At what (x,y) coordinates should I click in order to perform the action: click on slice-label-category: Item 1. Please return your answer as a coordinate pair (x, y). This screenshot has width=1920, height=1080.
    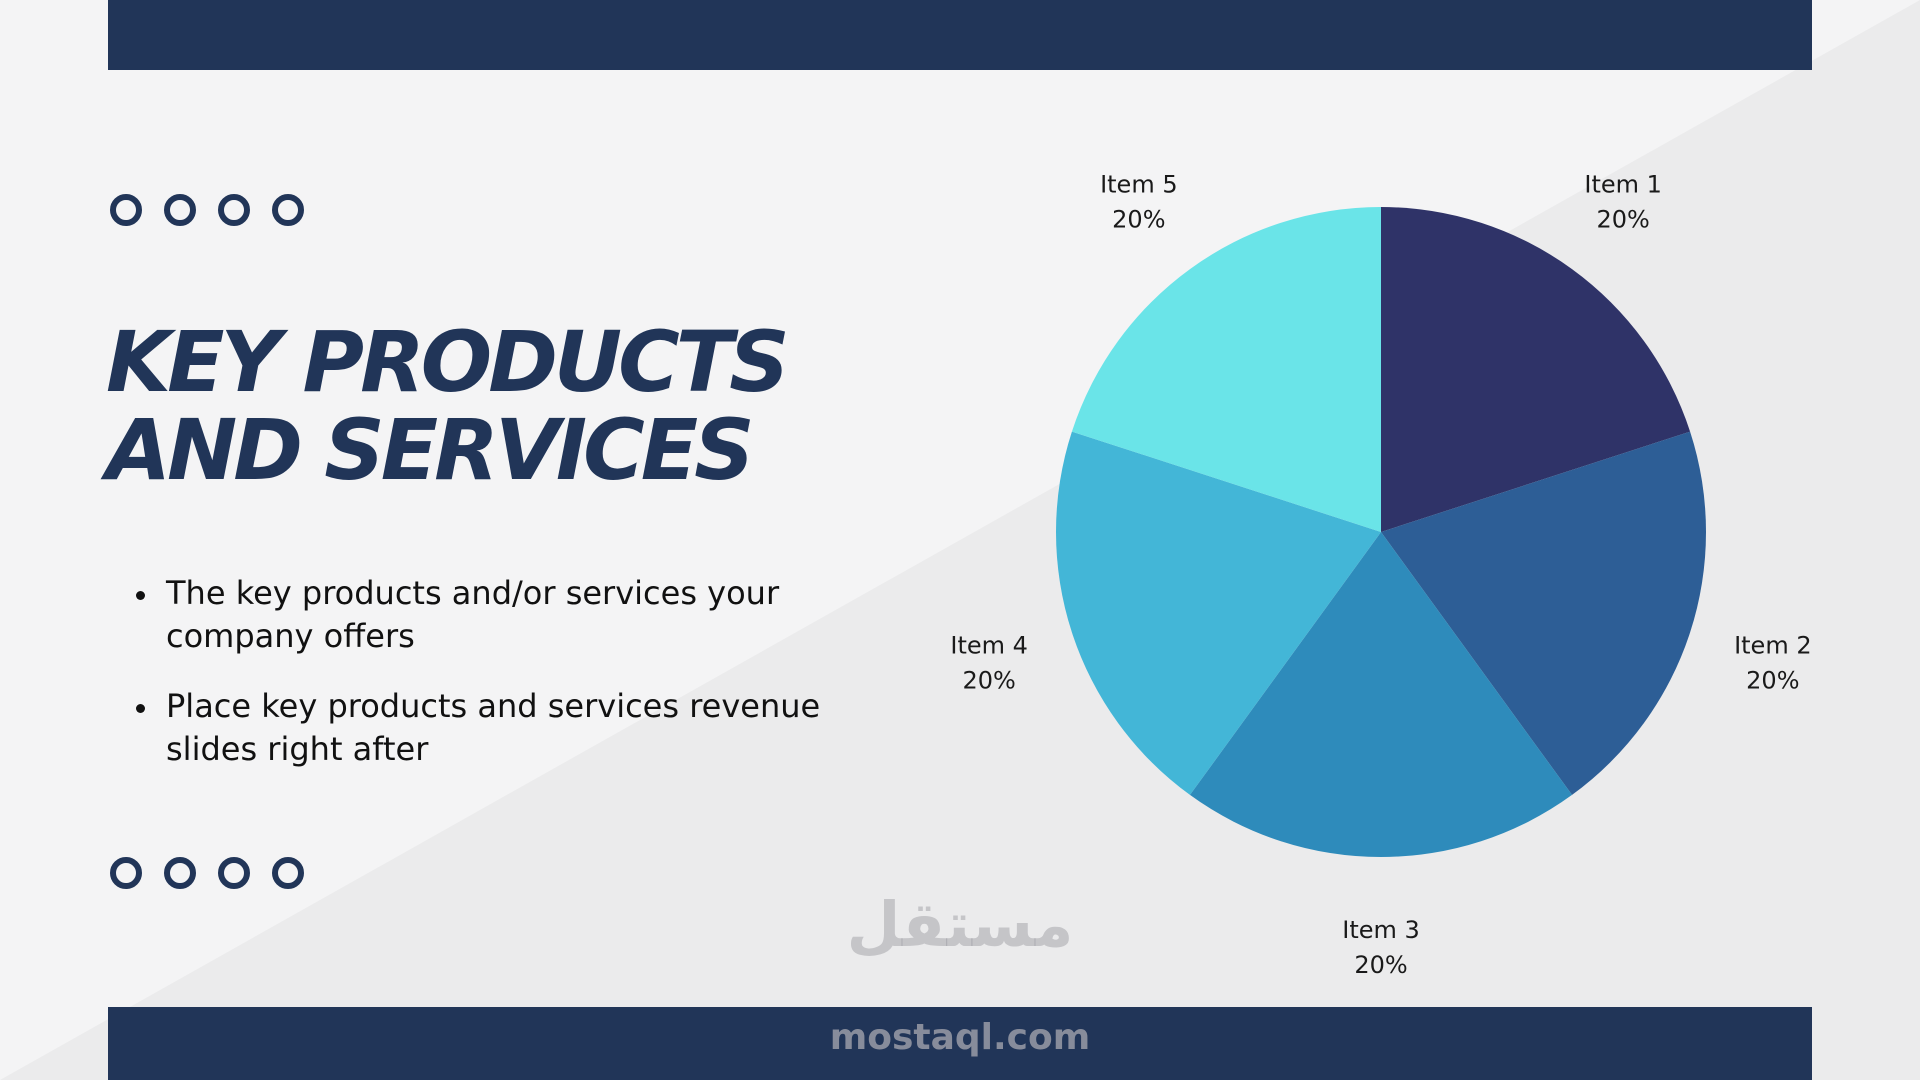
    Looking at the image, I should click on (1623, 185).